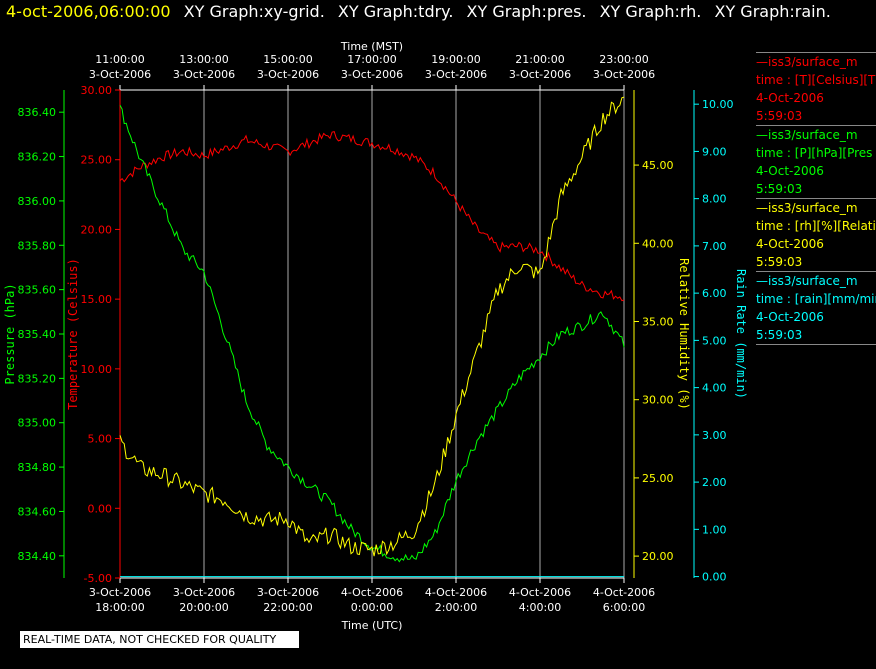 The image size is (876, 669). What do you see at coordinates (88, 11) in the screenshot?
I see `current-datetime: 4-oct-2006,06:00:00` at bounding box center [88, 11].